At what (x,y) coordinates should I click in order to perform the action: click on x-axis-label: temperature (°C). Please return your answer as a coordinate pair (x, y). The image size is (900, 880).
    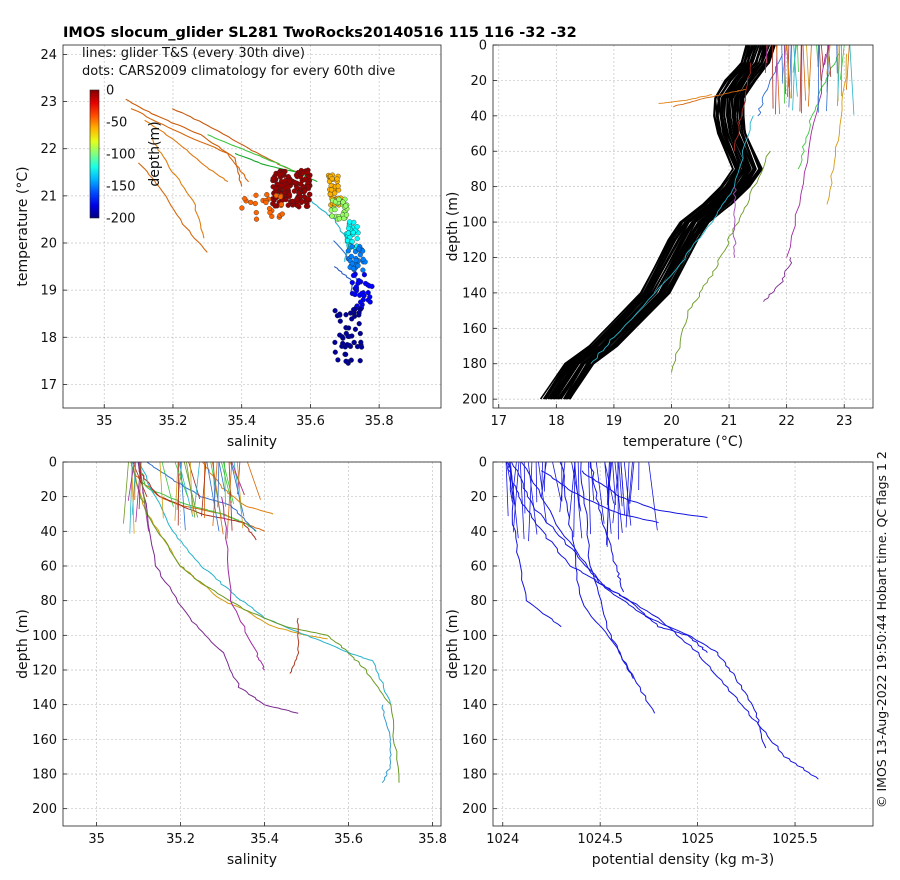
    Looking at the image, I should click on (683, 442).